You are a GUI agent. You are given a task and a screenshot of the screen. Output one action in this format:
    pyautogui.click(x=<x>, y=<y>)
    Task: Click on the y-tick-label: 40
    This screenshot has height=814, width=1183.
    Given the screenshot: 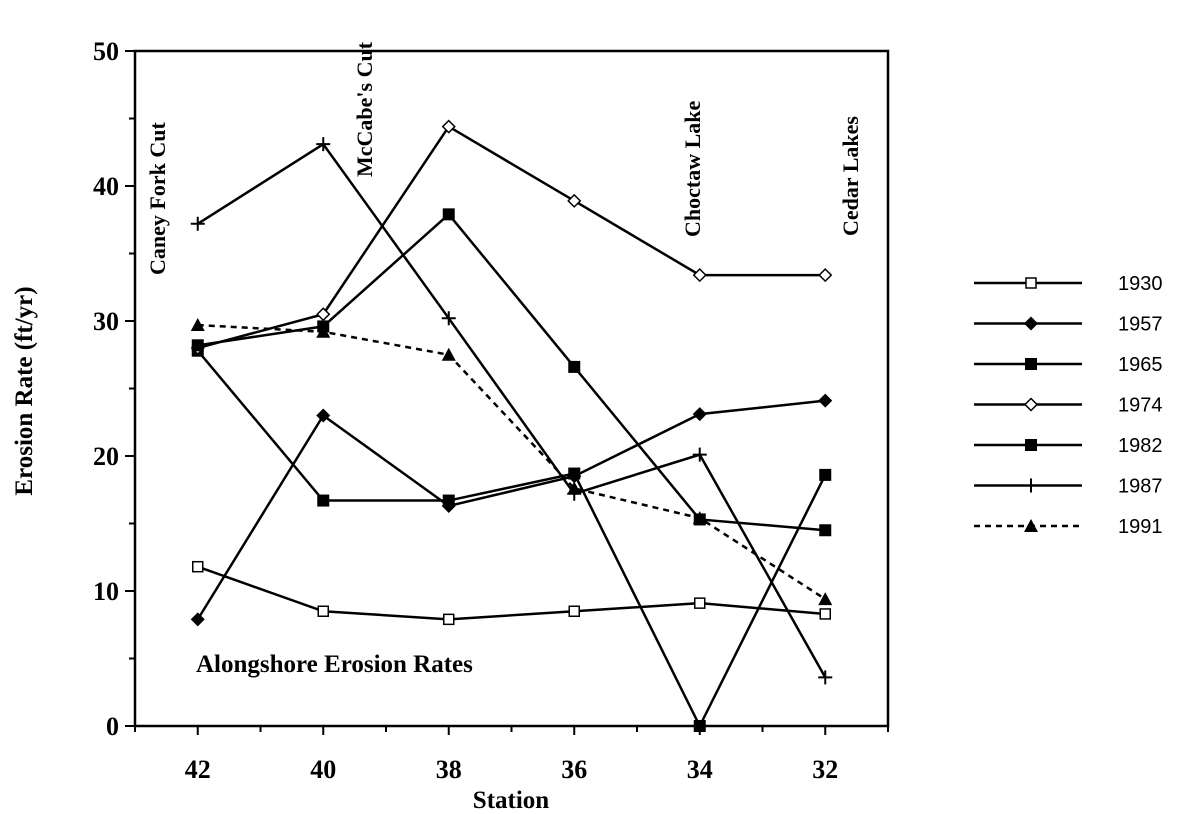 What is the action you would take?
    pyautogui.click(x=106, y=186)
    